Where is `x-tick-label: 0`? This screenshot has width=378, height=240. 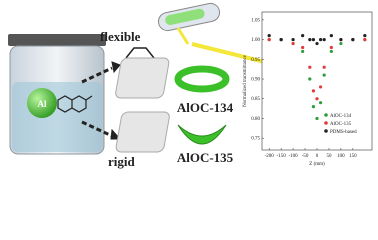
x-tick-label: 0 is located at coordinates (317, 156).